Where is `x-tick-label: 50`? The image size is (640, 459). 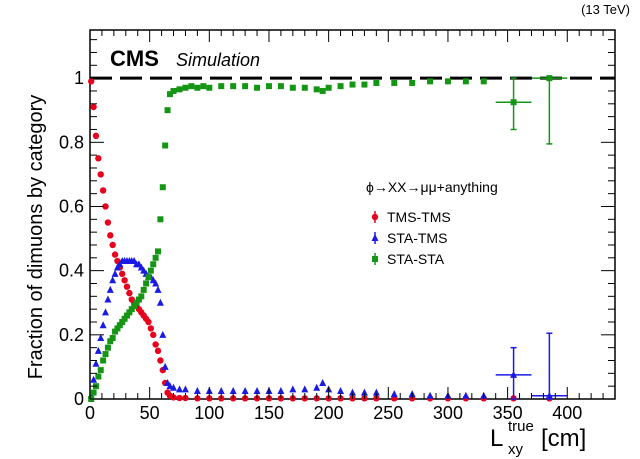 x-tick-label: 50 is located at coordinates (150, 413).